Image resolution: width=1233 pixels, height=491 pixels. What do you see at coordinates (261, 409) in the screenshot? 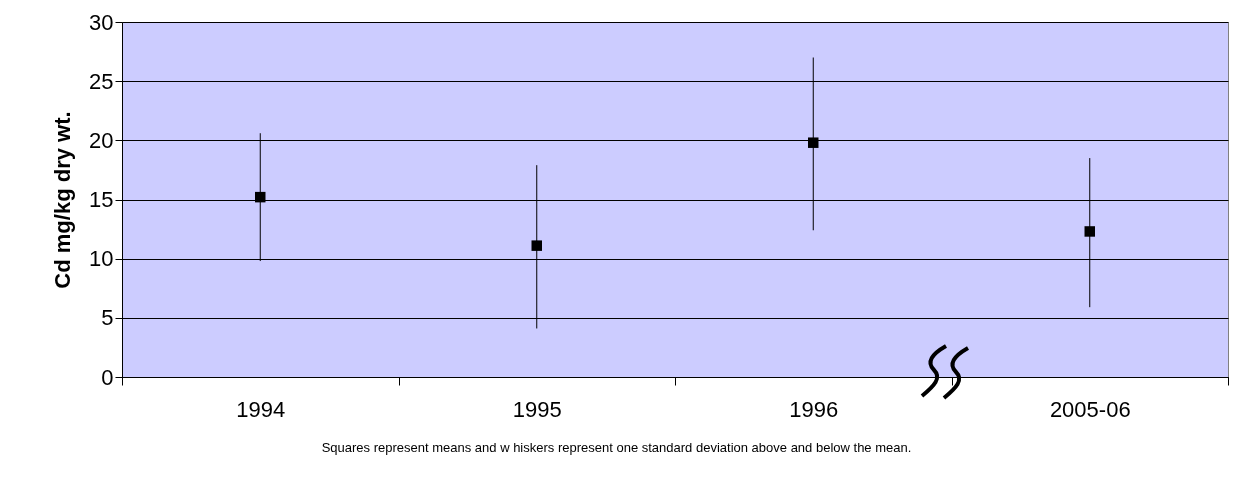
I see `x-tick-label: 1994` at bounding box center [261, 409].